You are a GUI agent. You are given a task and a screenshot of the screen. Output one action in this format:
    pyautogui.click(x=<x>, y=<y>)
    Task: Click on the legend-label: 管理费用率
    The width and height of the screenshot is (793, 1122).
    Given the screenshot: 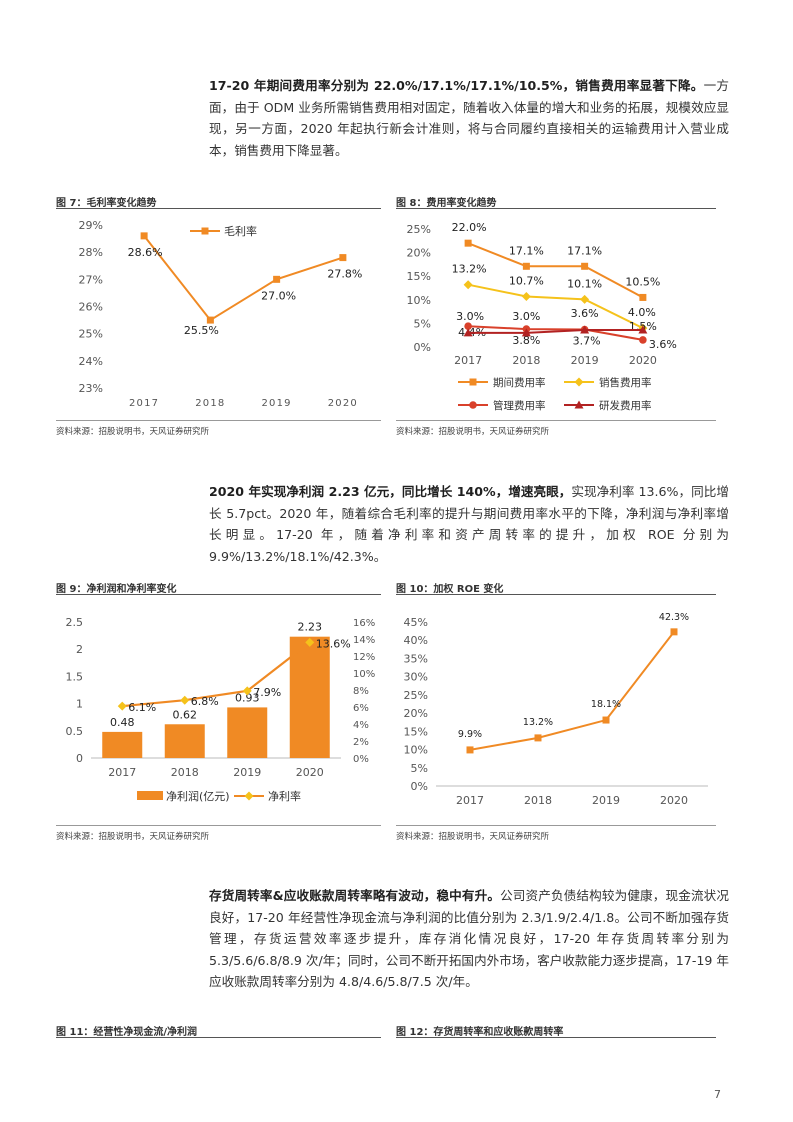 What is the action you would take?
    pyautogui.click(x=519, y=405)
    